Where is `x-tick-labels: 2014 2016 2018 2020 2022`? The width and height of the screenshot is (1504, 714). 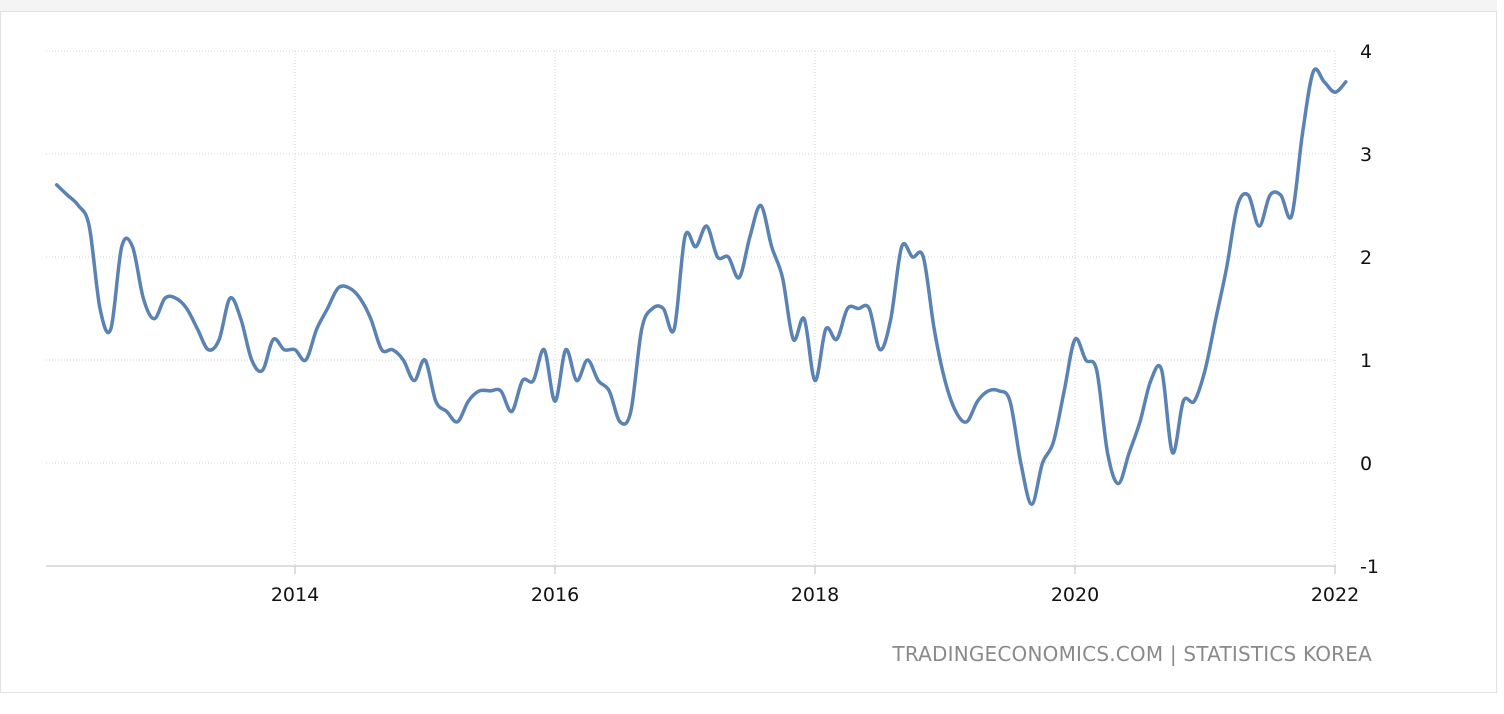
x-tick-labels: 2014 2016 2018 2020 2022 is located at coordinates (815, 595).